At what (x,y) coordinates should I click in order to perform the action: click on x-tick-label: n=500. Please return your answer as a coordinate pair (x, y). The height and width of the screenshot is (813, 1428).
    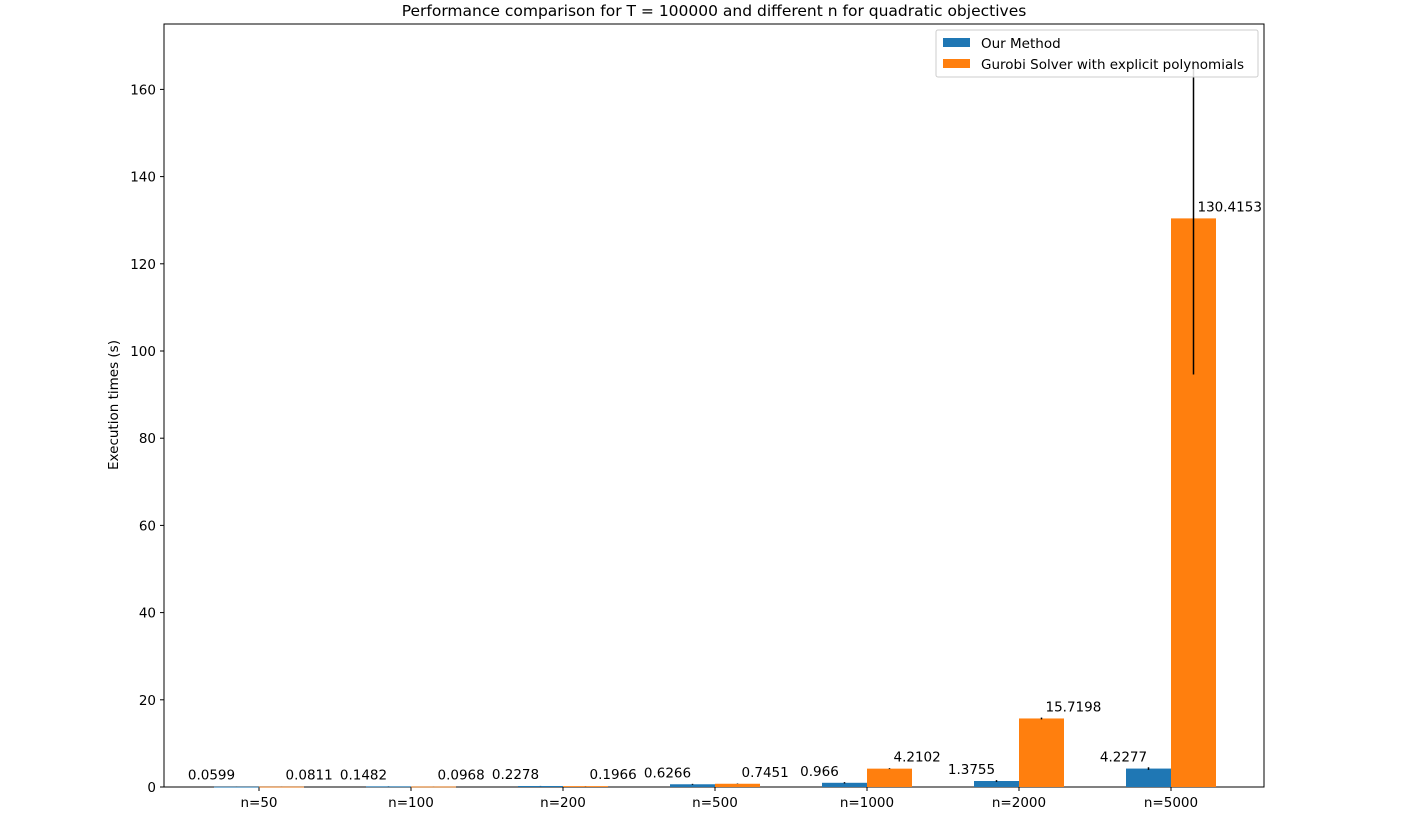
    Looking at the image, I should click on (715, 803).